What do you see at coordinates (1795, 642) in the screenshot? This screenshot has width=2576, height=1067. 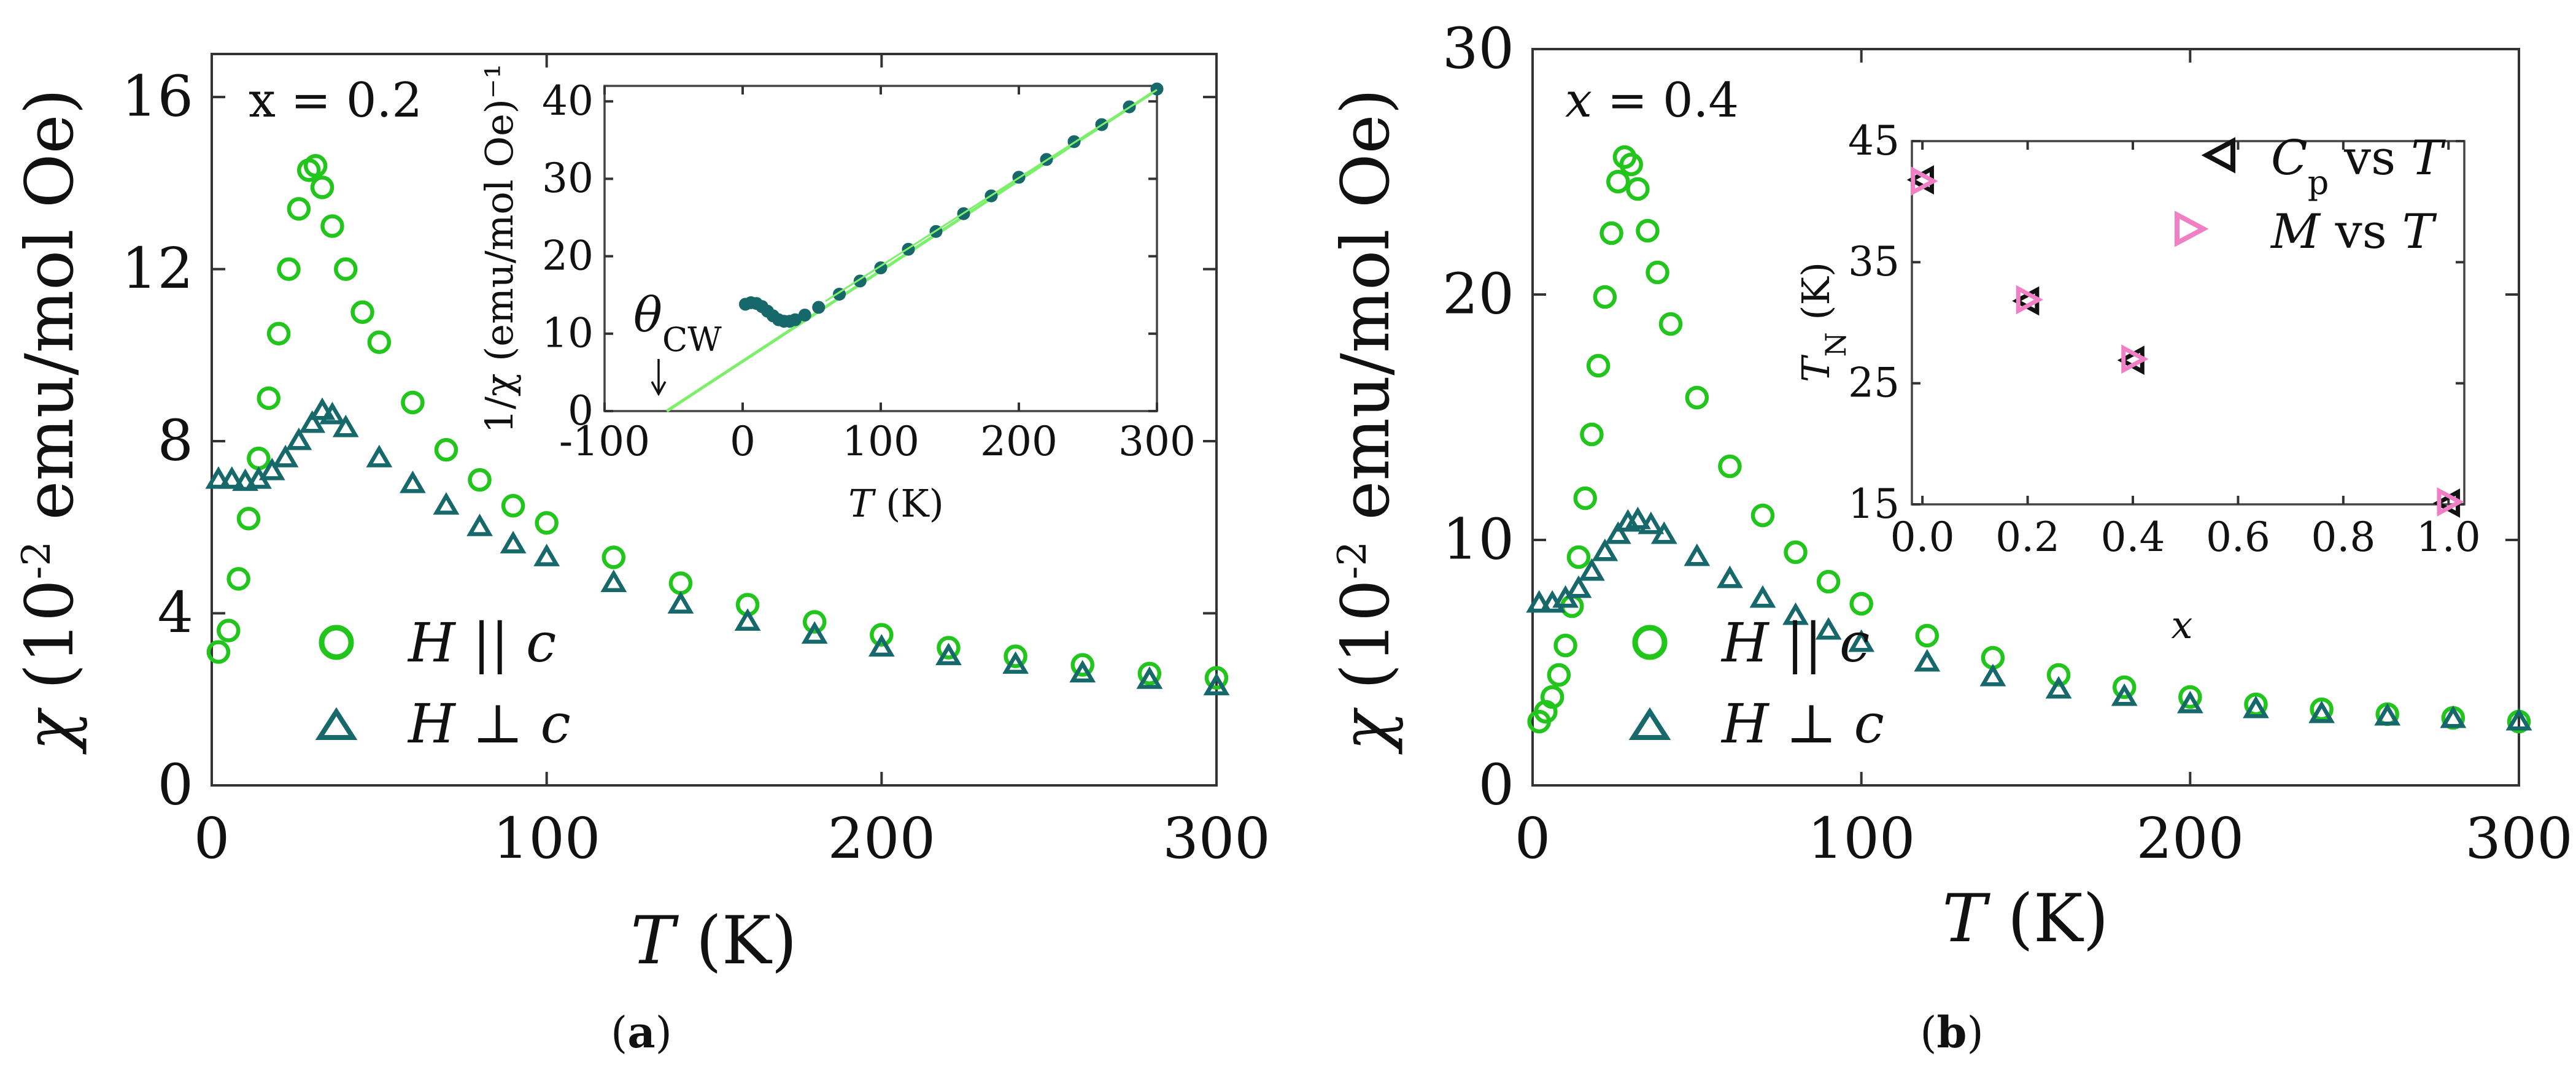 I see `panel-b-legend-h-parallel: H || c` at bounding box center [1795, 642].